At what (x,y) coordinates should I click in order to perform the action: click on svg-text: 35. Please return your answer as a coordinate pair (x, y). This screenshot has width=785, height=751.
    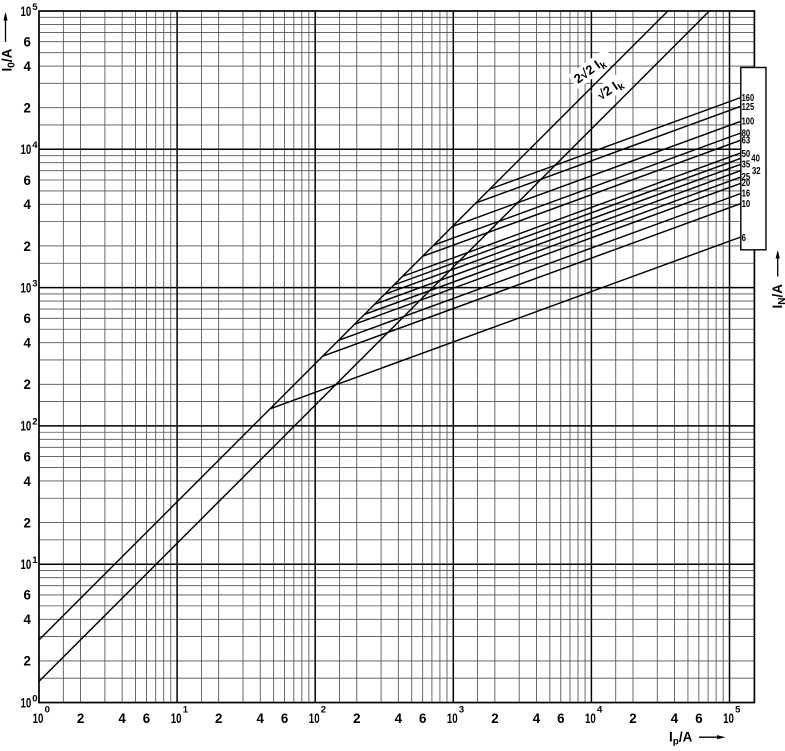
    Looking at the image, I should click on (746, 165).